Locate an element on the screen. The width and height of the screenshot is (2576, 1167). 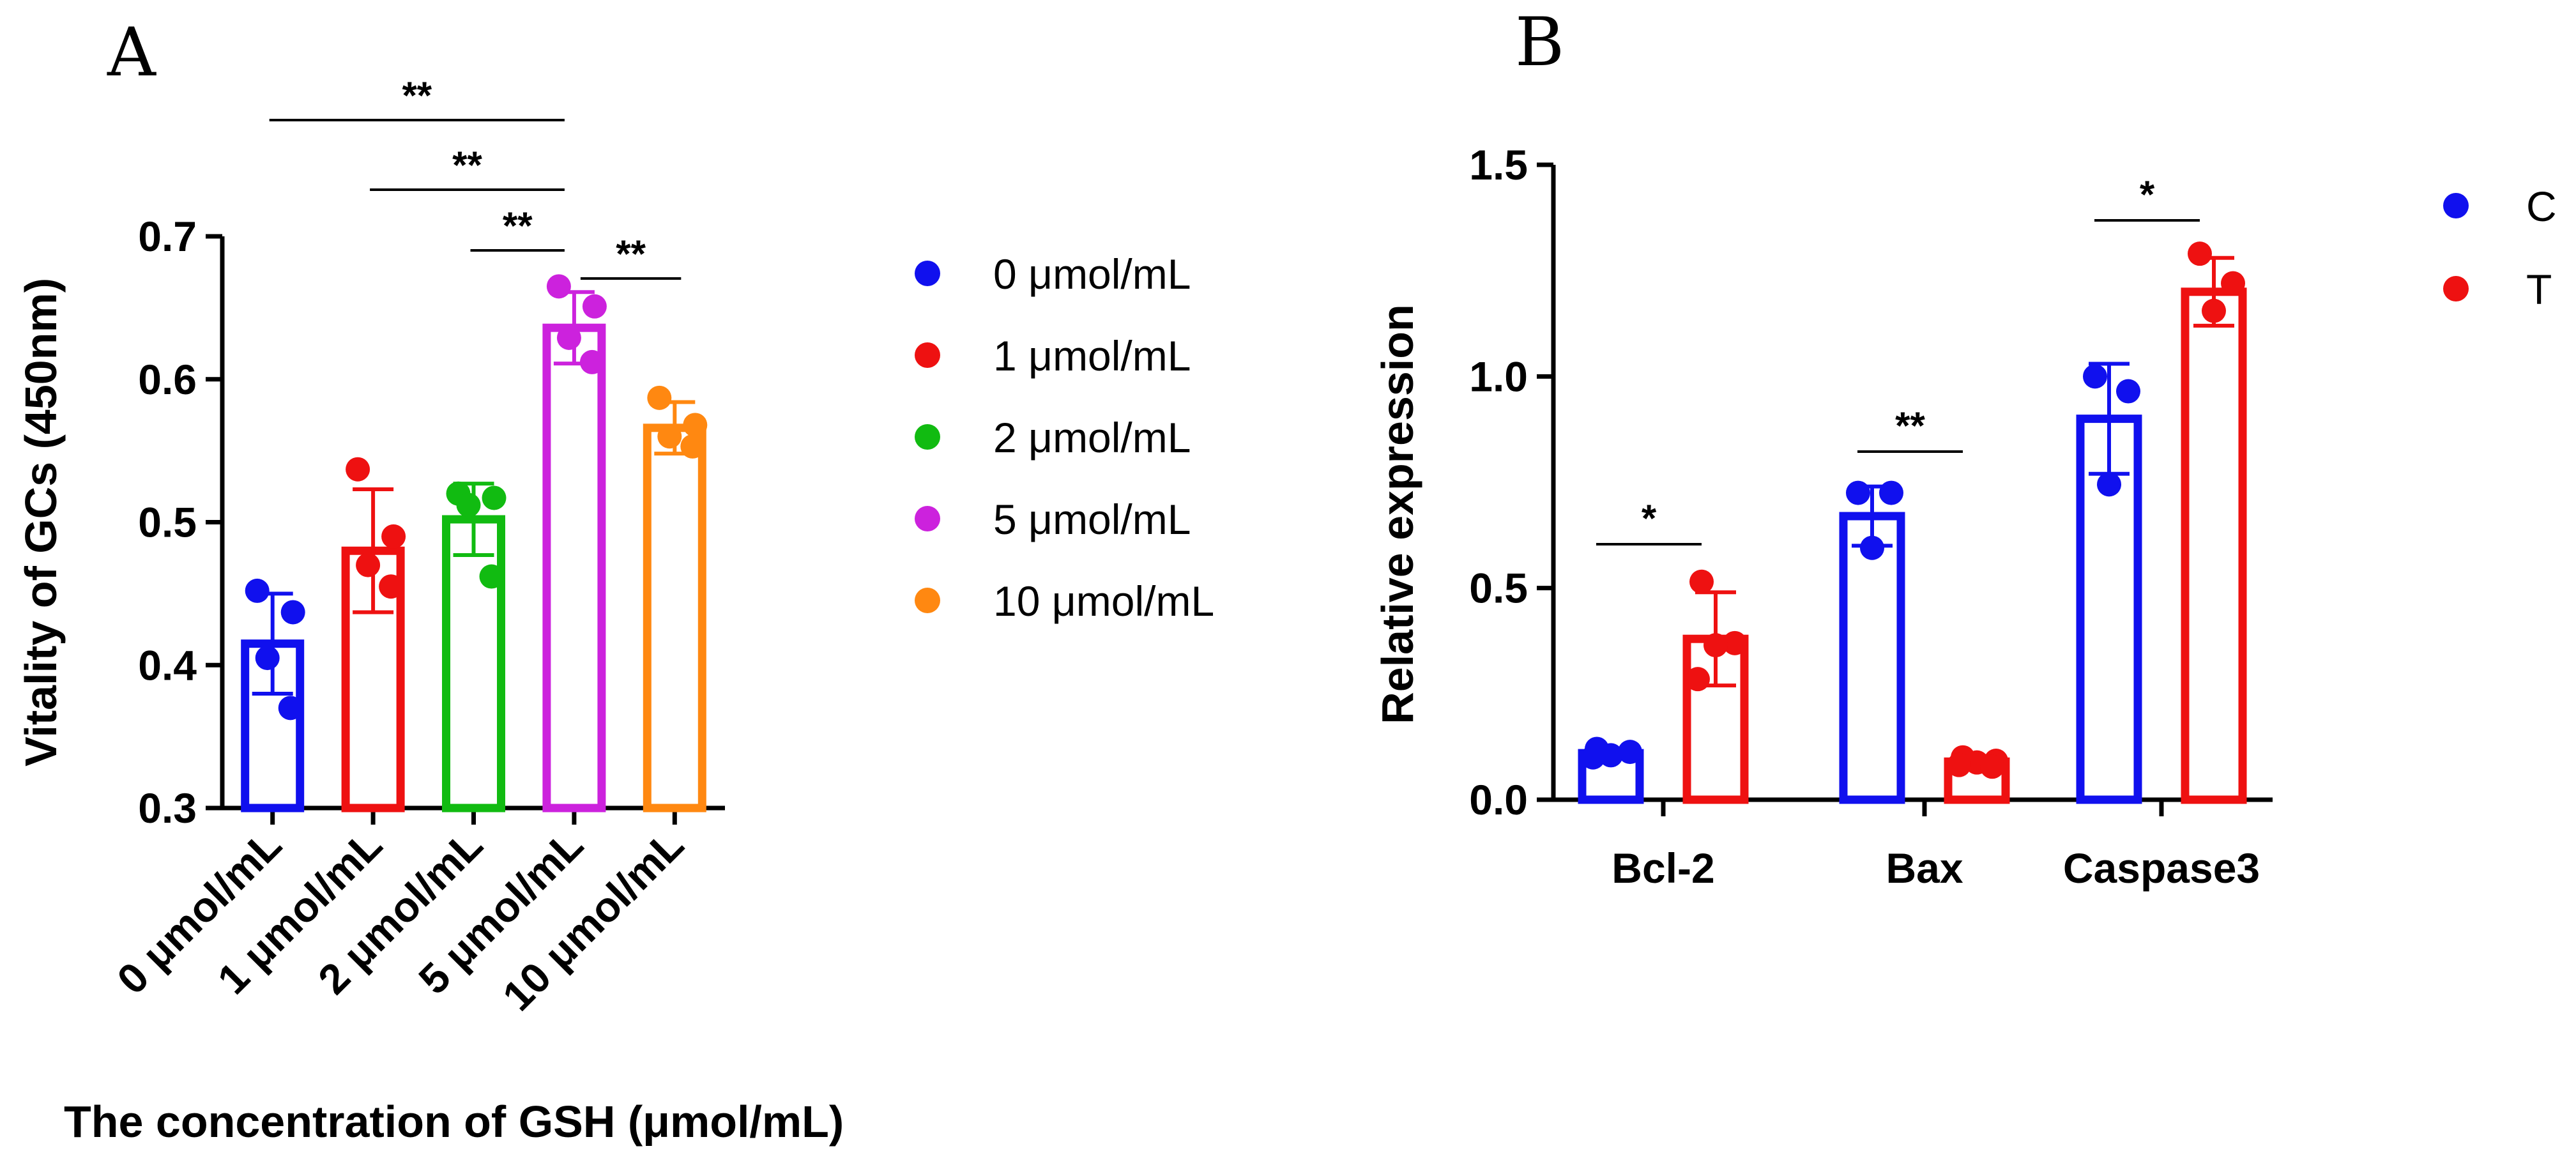
panel-label-a: A is located at coordinates (131, 52).